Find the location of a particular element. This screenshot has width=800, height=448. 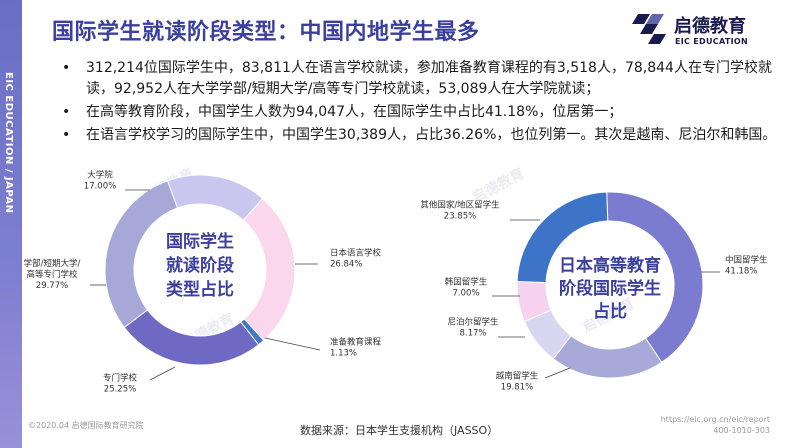

slice-label: 准备教育课程 1.13% is located at coordinates (356, 348).